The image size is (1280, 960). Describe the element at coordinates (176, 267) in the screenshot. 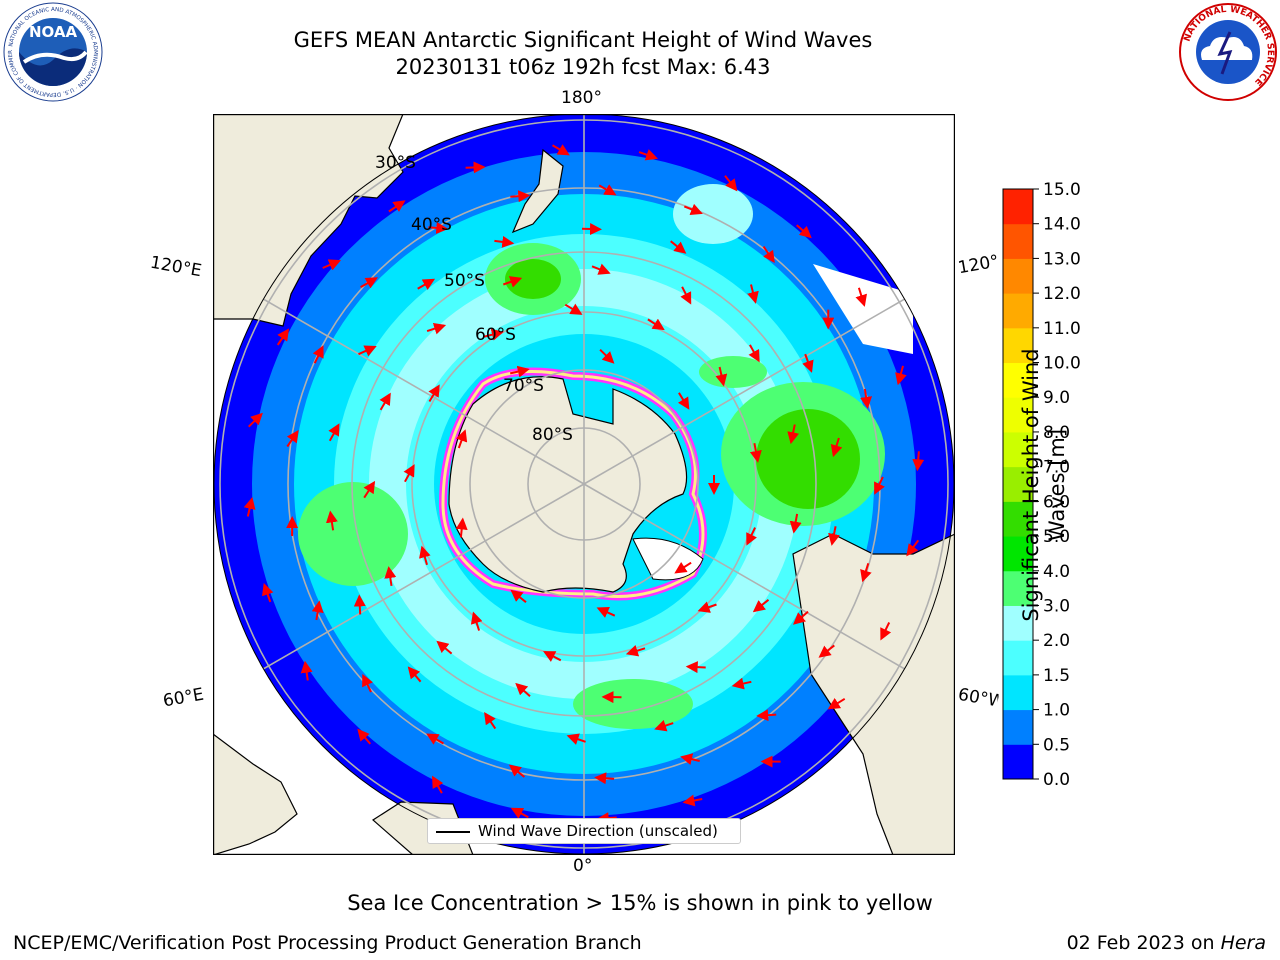

I see `lon-label-120e: 120°E` at that location.